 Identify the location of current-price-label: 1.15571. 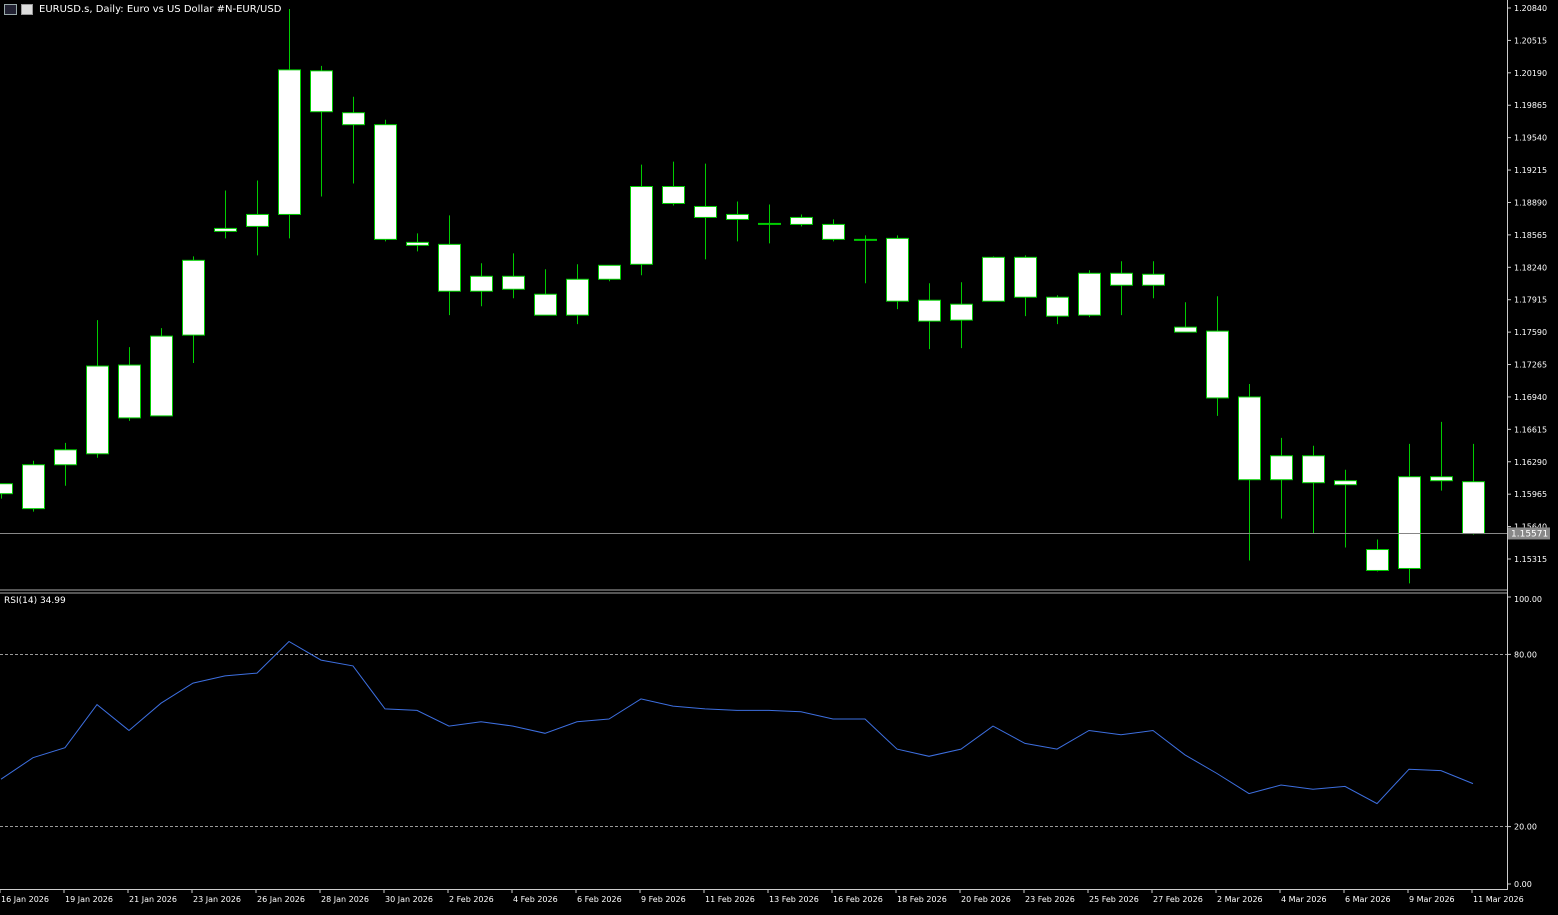
(1529, 534).